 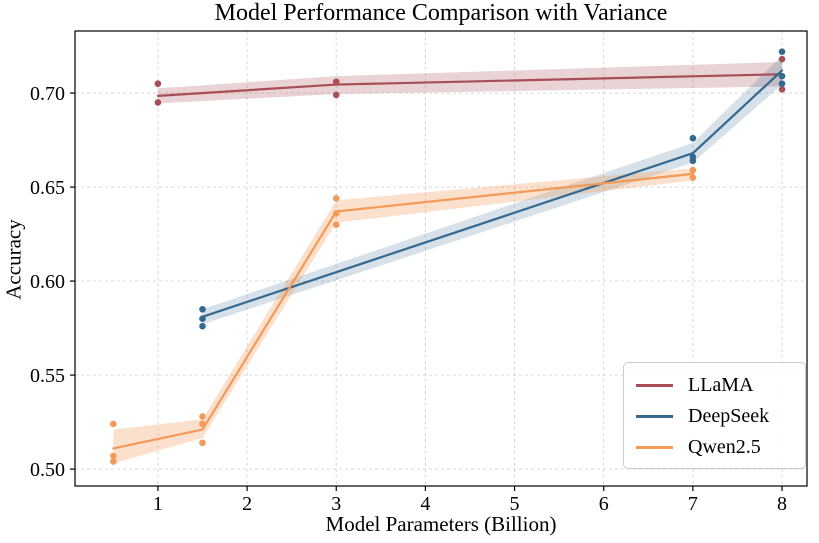 What do you see at coordinates (425, 504) in the screenshot?
I see `x-tick-label-4: 4` at bounding box center [425, 504].